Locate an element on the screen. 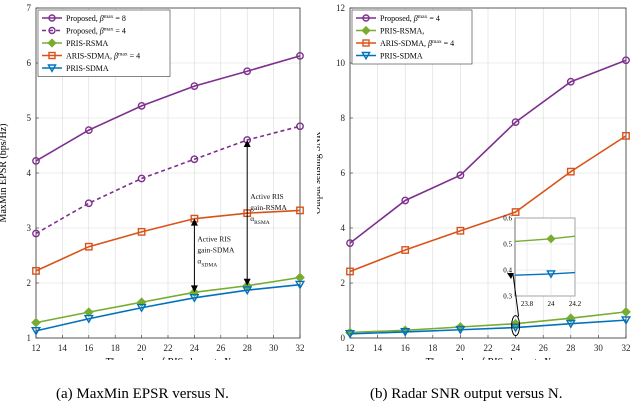  legend-label: PRIS-RSMA, is located at coordinates (402, 31).